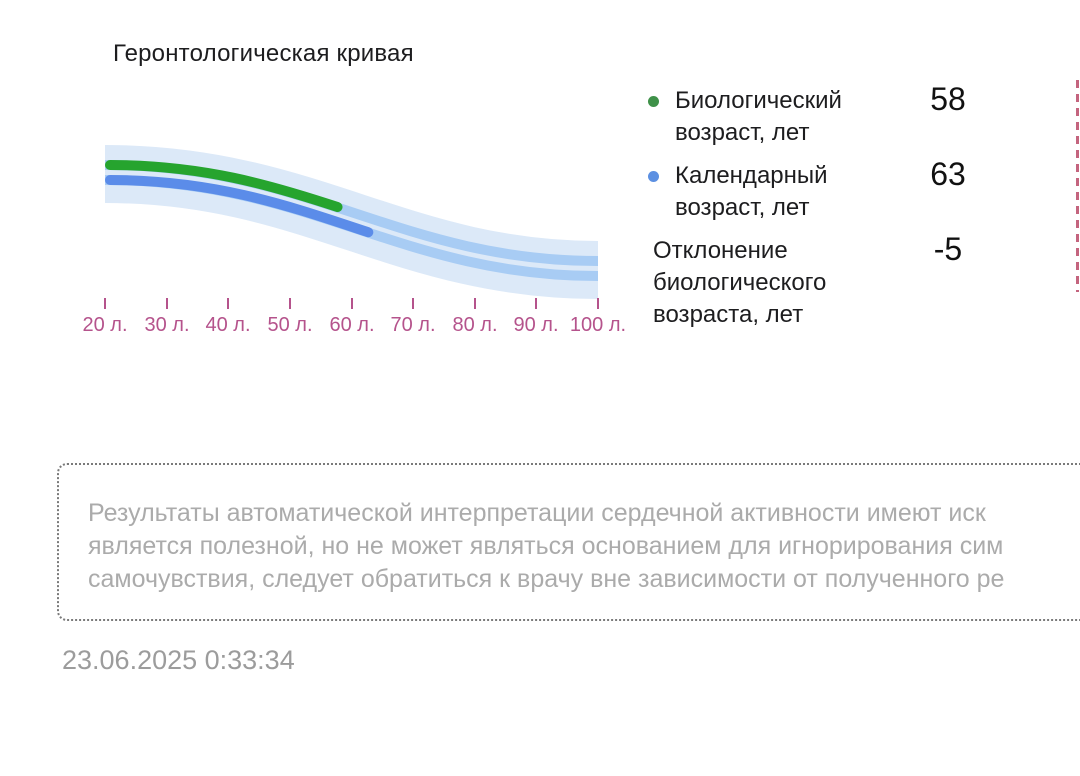 The width and height of the screenshot is (1080, 776). What do you see at coordinates (598, 325) in the screenshot?
I see `axis-tick-label: 100 л.` at bounding box center [598, 325].